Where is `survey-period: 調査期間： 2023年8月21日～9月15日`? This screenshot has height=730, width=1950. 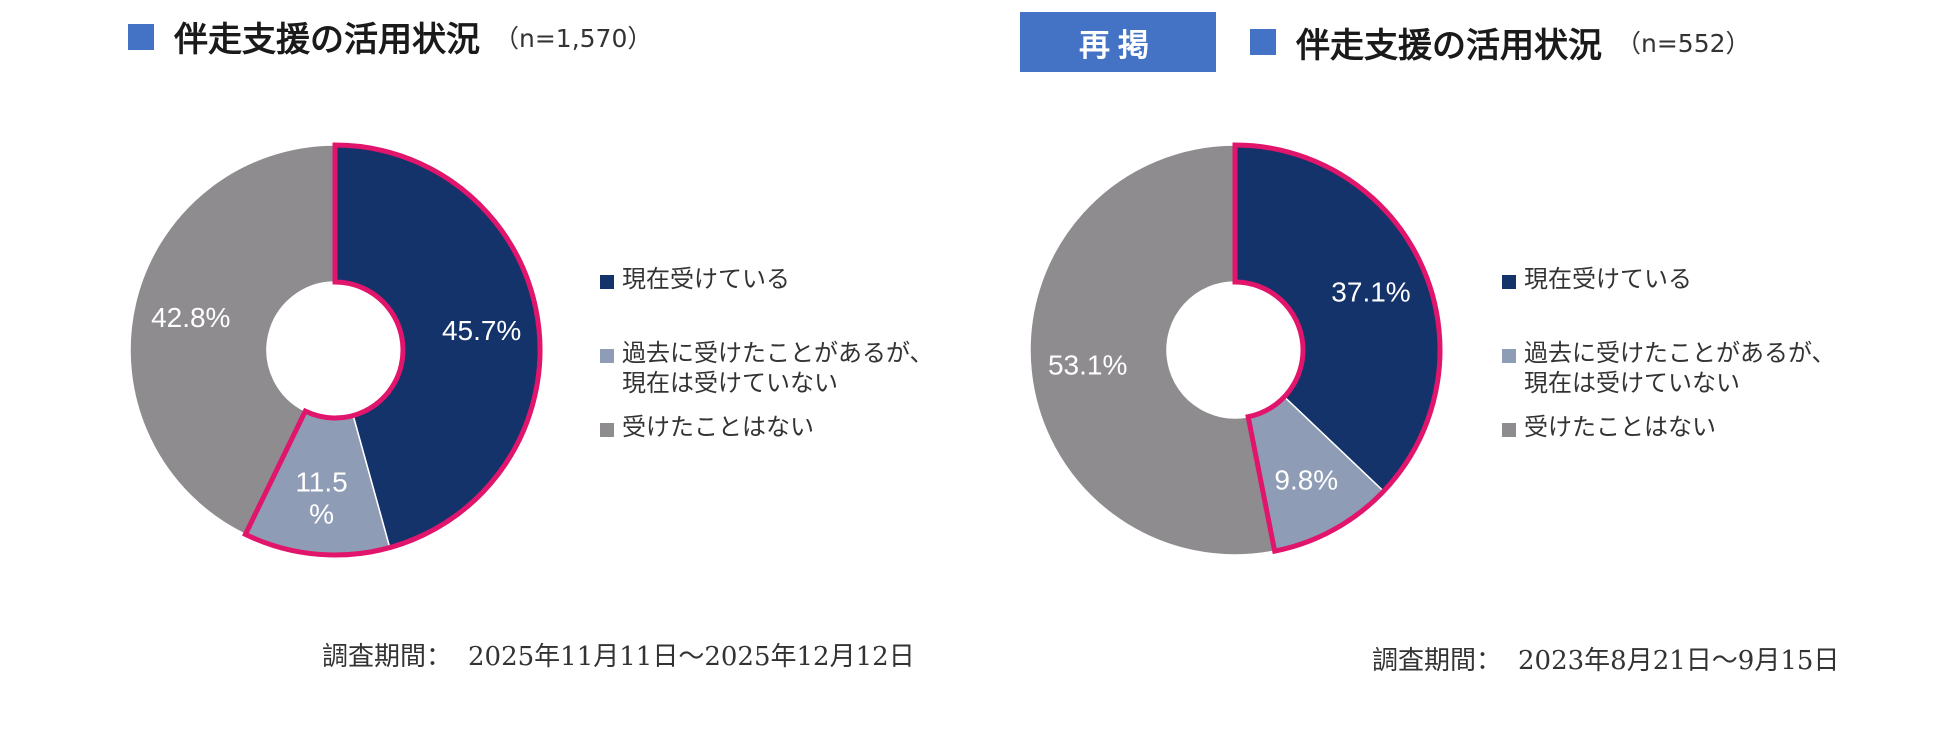 survey-period: 調査期間： 2023年8月21日～9月15日 is located at coordinates (1605, 658).